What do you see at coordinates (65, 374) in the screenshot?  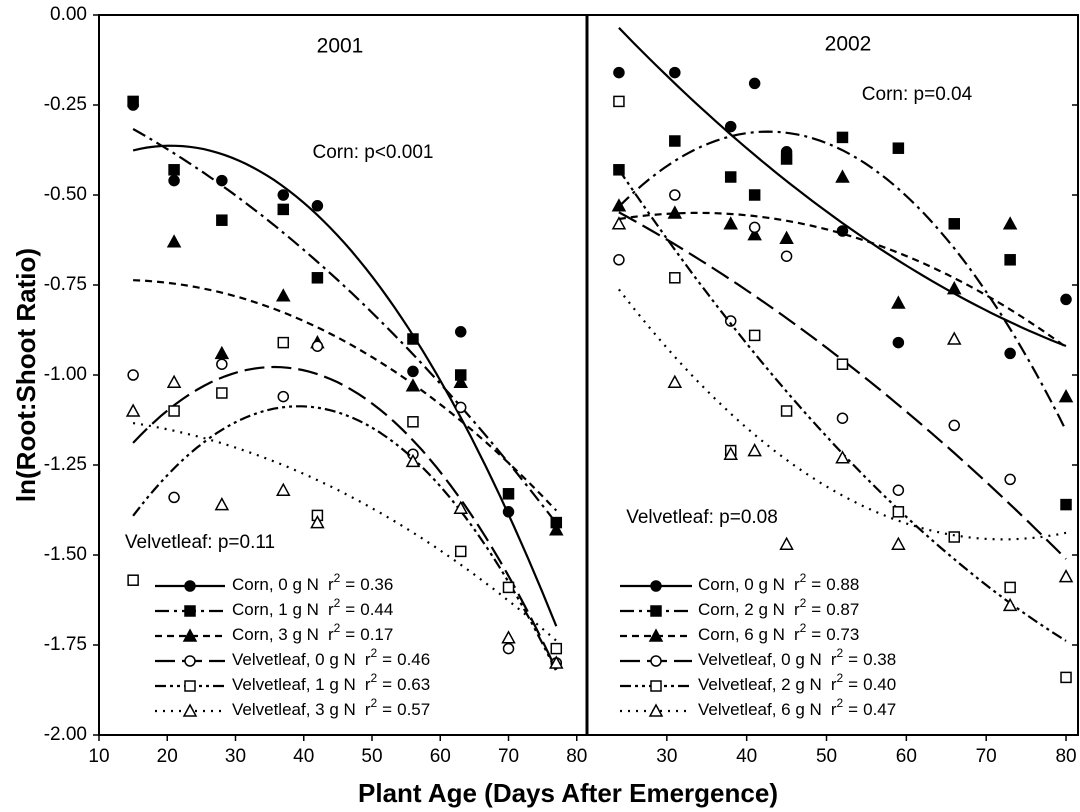 I see `y-tick-label: -1.00` at bounding box center [65, 374].